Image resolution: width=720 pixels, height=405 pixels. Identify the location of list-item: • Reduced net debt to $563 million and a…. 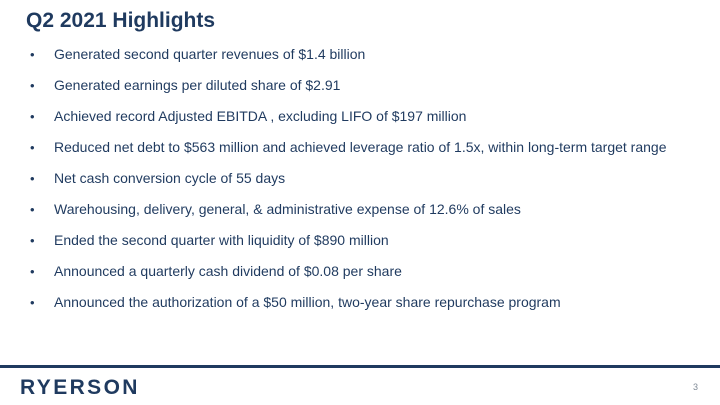
(365, 147).